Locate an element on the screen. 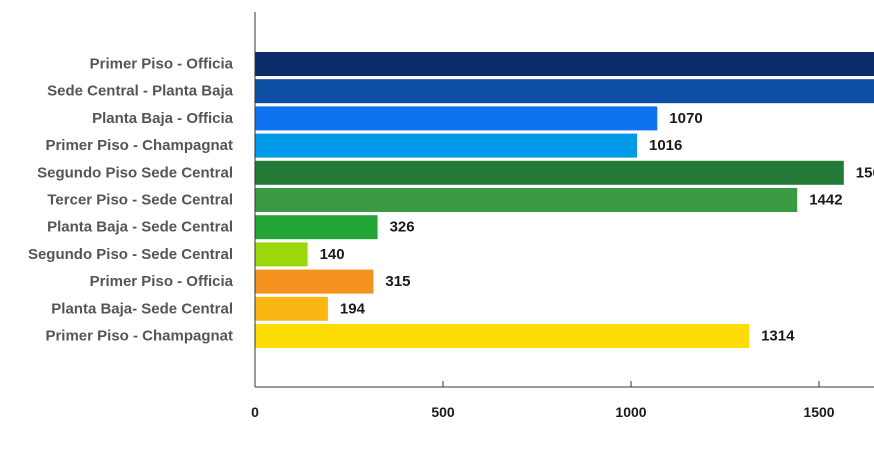 The width and height of the screenshot is (874, 453). data-label: 194 is located at coordinates (353, 308).